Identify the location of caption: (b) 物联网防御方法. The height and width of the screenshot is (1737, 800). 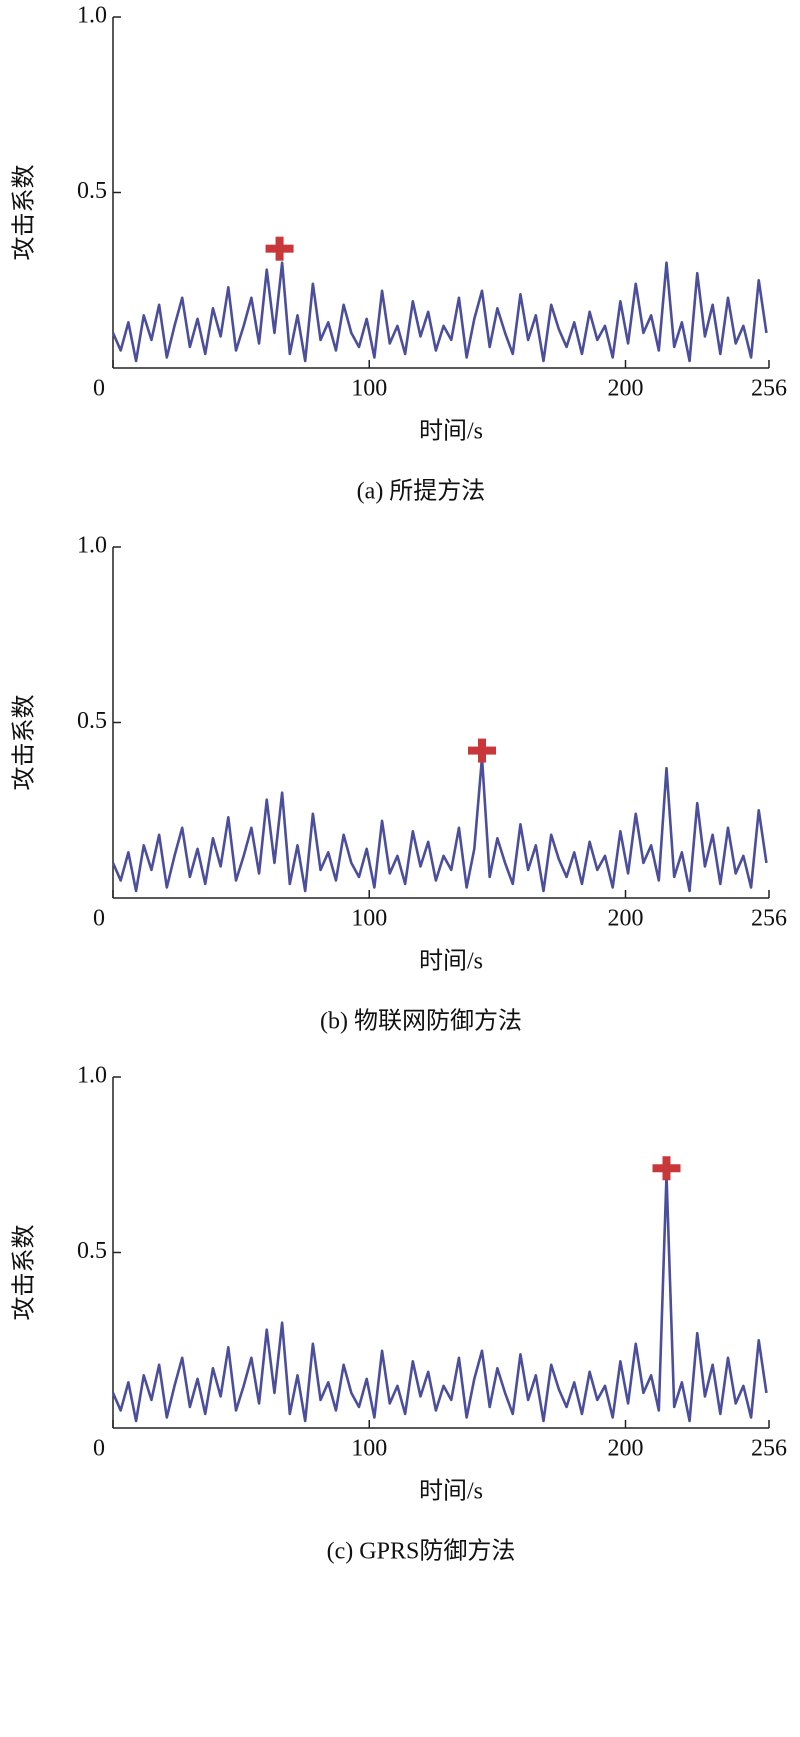
(421, 1021).